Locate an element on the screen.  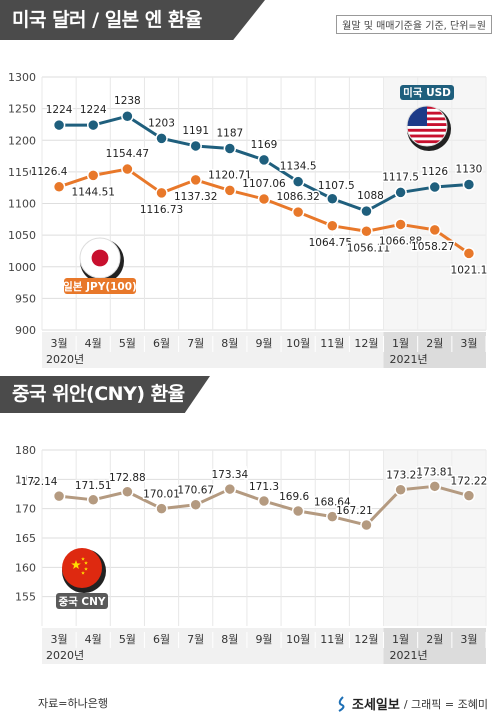
data-label: 170.67 is located at coordinates (195, 491).